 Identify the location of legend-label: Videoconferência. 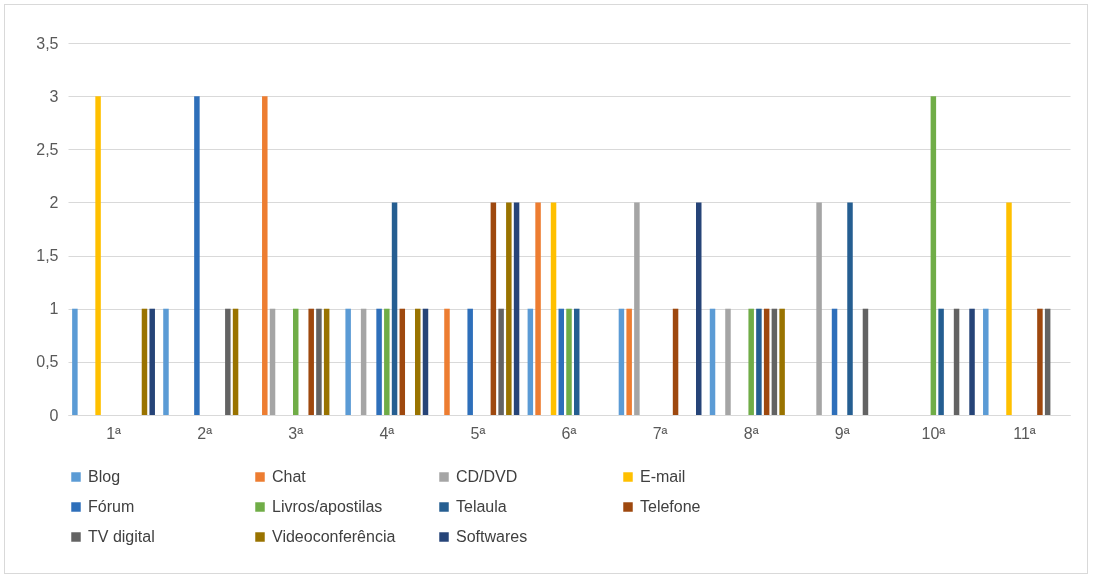
(334, 536).